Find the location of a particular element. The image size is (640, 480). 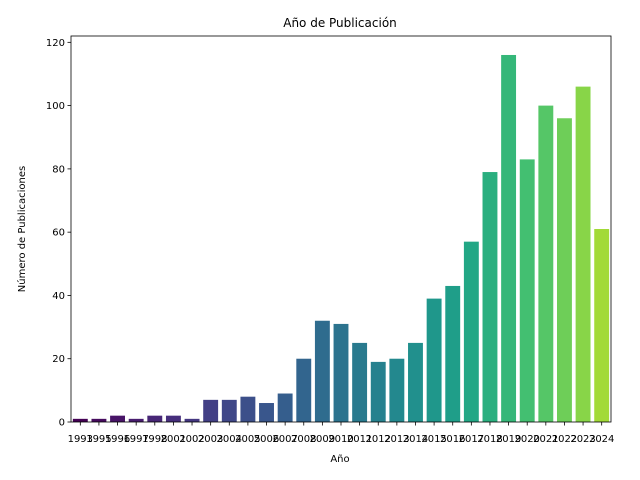

x-tick-label: 2012 is located at coordinates (378, 439).